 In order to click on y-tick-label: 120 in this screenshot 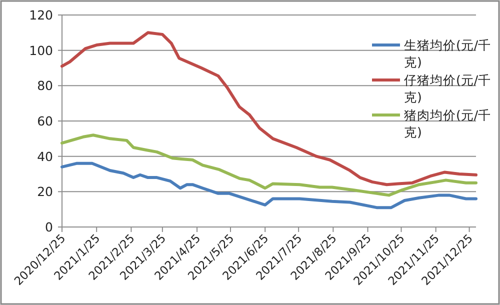, I will do `click(41, 15)`.